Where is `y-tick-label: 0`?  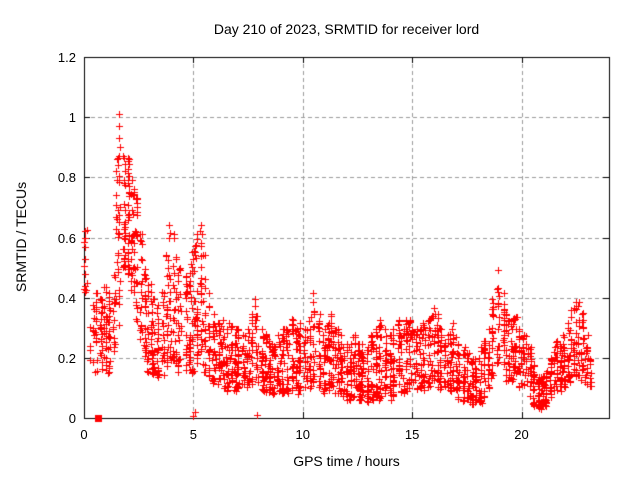 y-tick-label: 0 is located at coordinates (72, 418).